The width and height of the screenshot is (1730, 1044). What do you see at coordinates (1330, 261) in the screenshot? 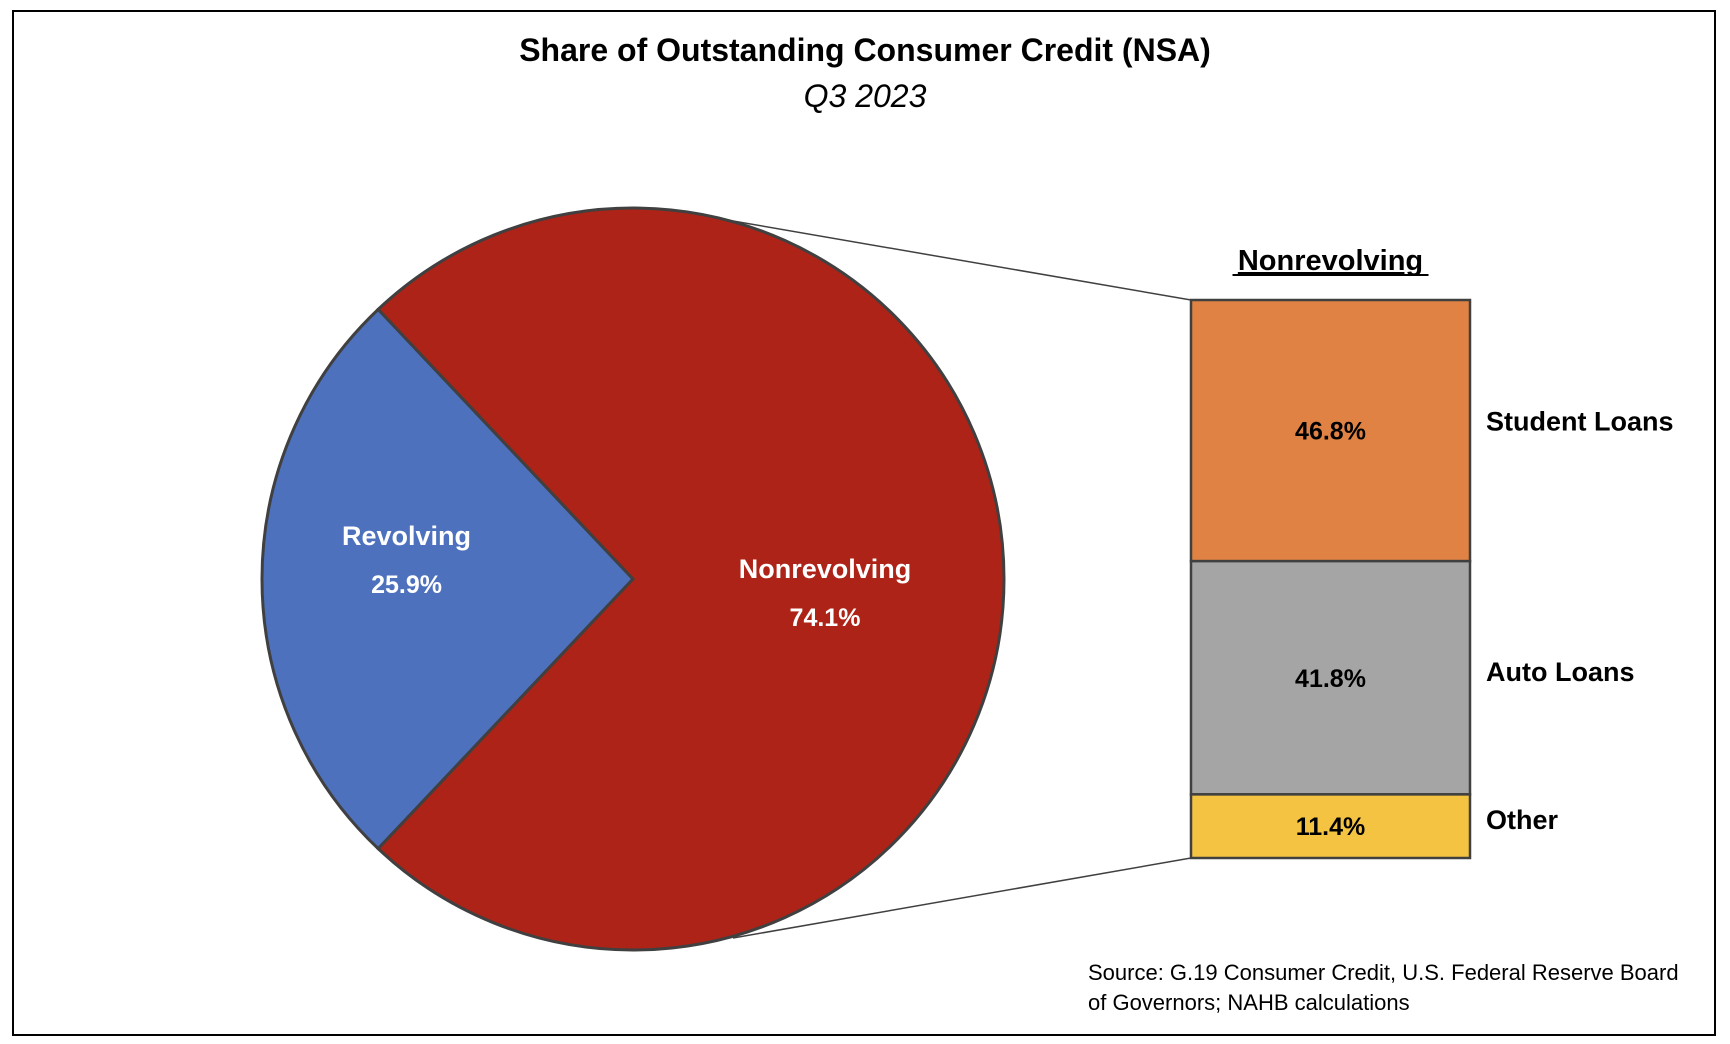
I see `breakdown-title: Nonrevolving` at bounding box center [1330, 261].